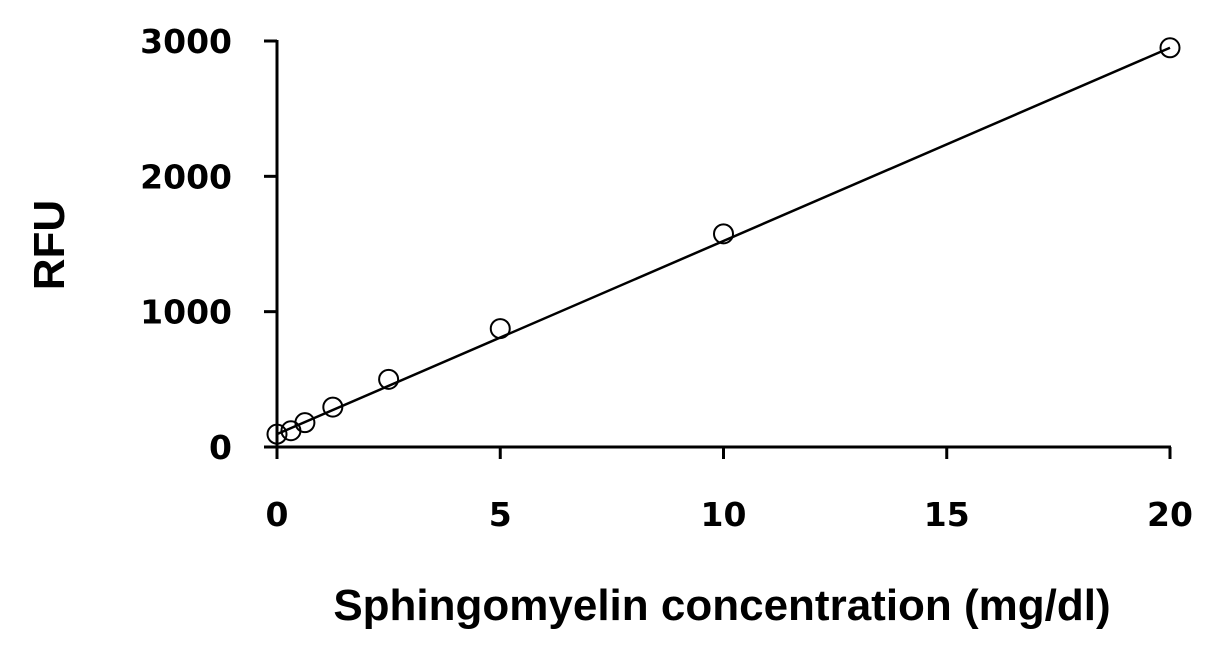  Describe the element at coordinates (220, 447) in the screenshot. I see `y-tick-label: 0` at that location.